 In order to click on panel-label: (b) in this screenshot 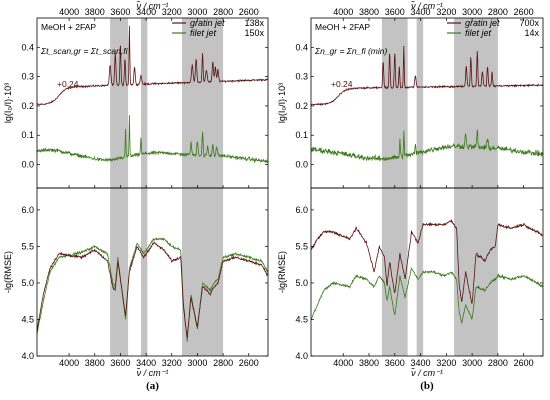, I will do `click(427, 386)`.